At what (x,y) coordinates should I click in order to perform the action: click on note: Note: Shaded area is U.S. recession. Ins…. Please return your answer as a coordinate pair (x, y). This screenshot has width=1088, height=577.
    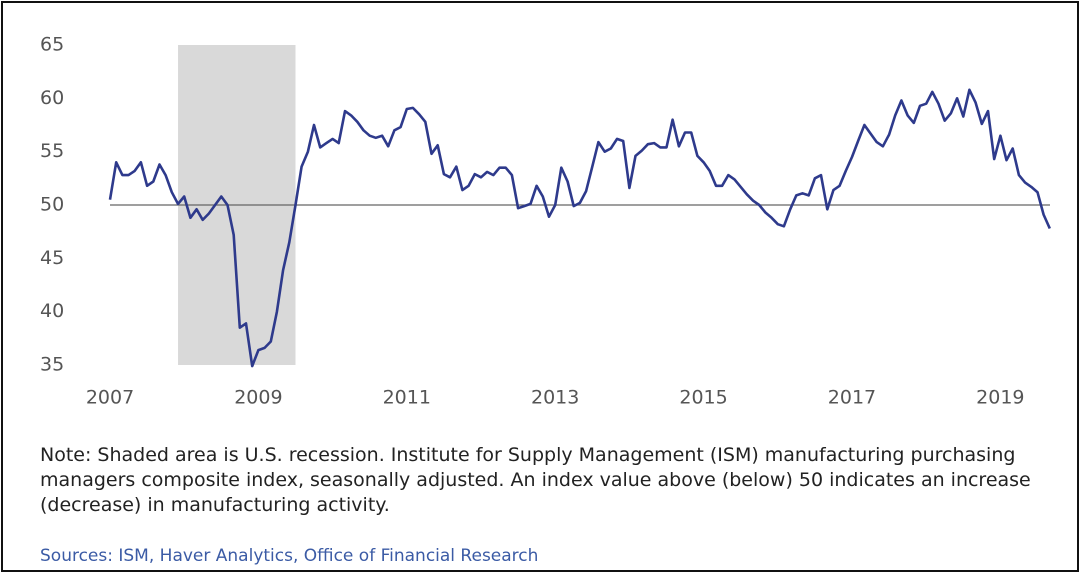
    Looking at the image, I should click on (535, 480).